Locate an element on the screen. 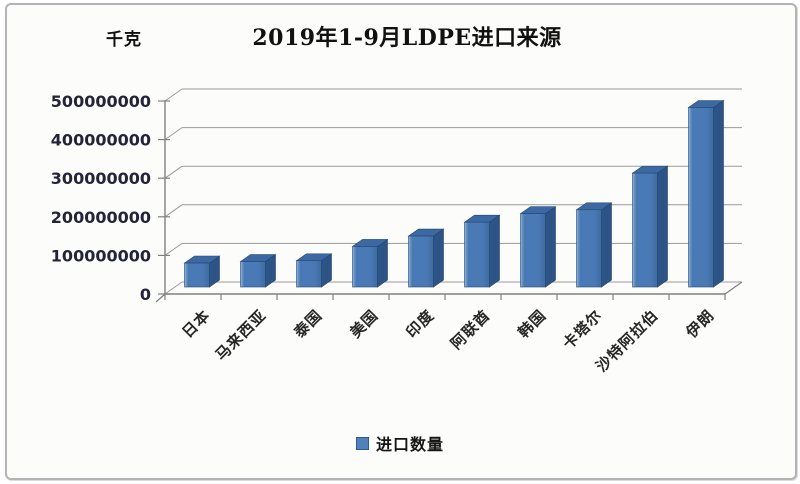  legend: 进口数量 is located at coordinates (400, 443).